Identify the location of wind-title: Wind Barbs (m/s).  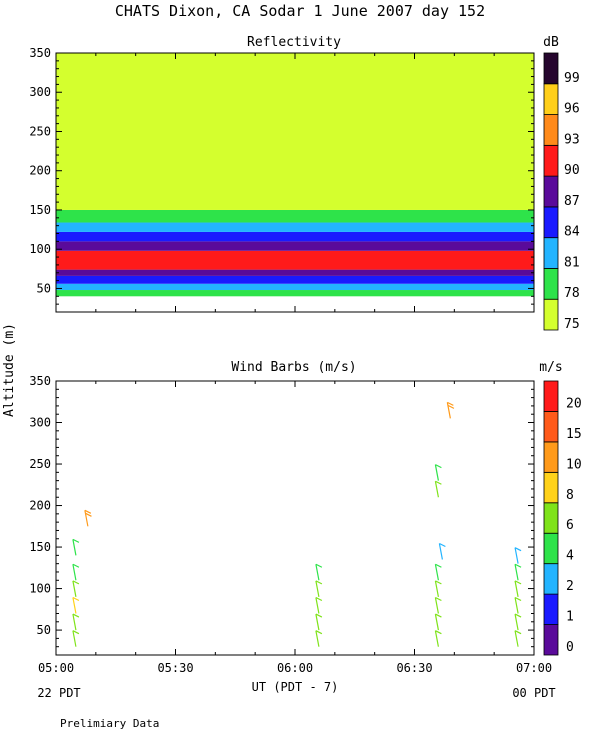
(293, 367).